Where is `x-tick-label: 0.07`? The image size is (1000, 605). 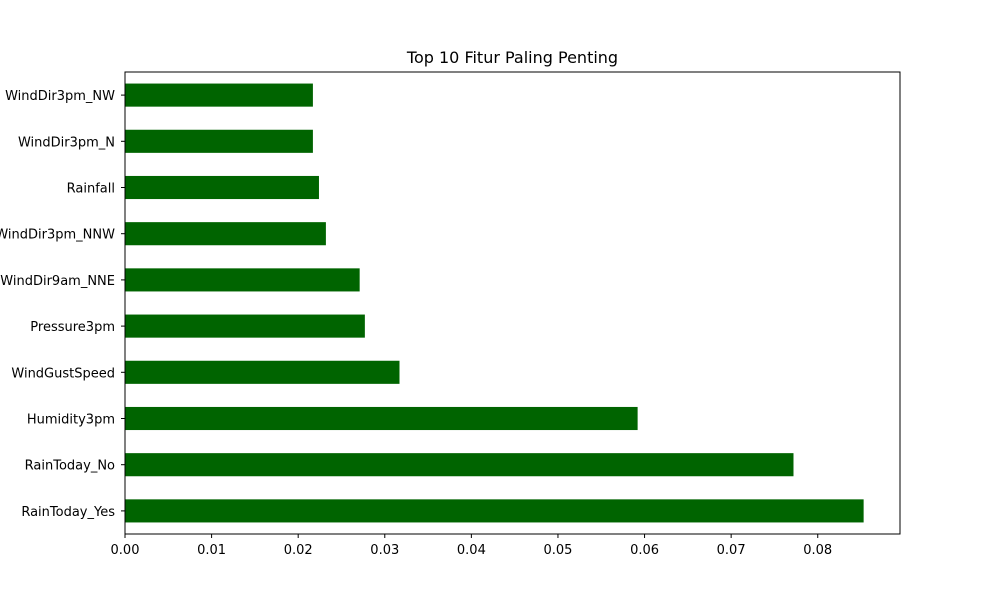
x-tick-label: 0.07 is located at coordinates (731, 550).